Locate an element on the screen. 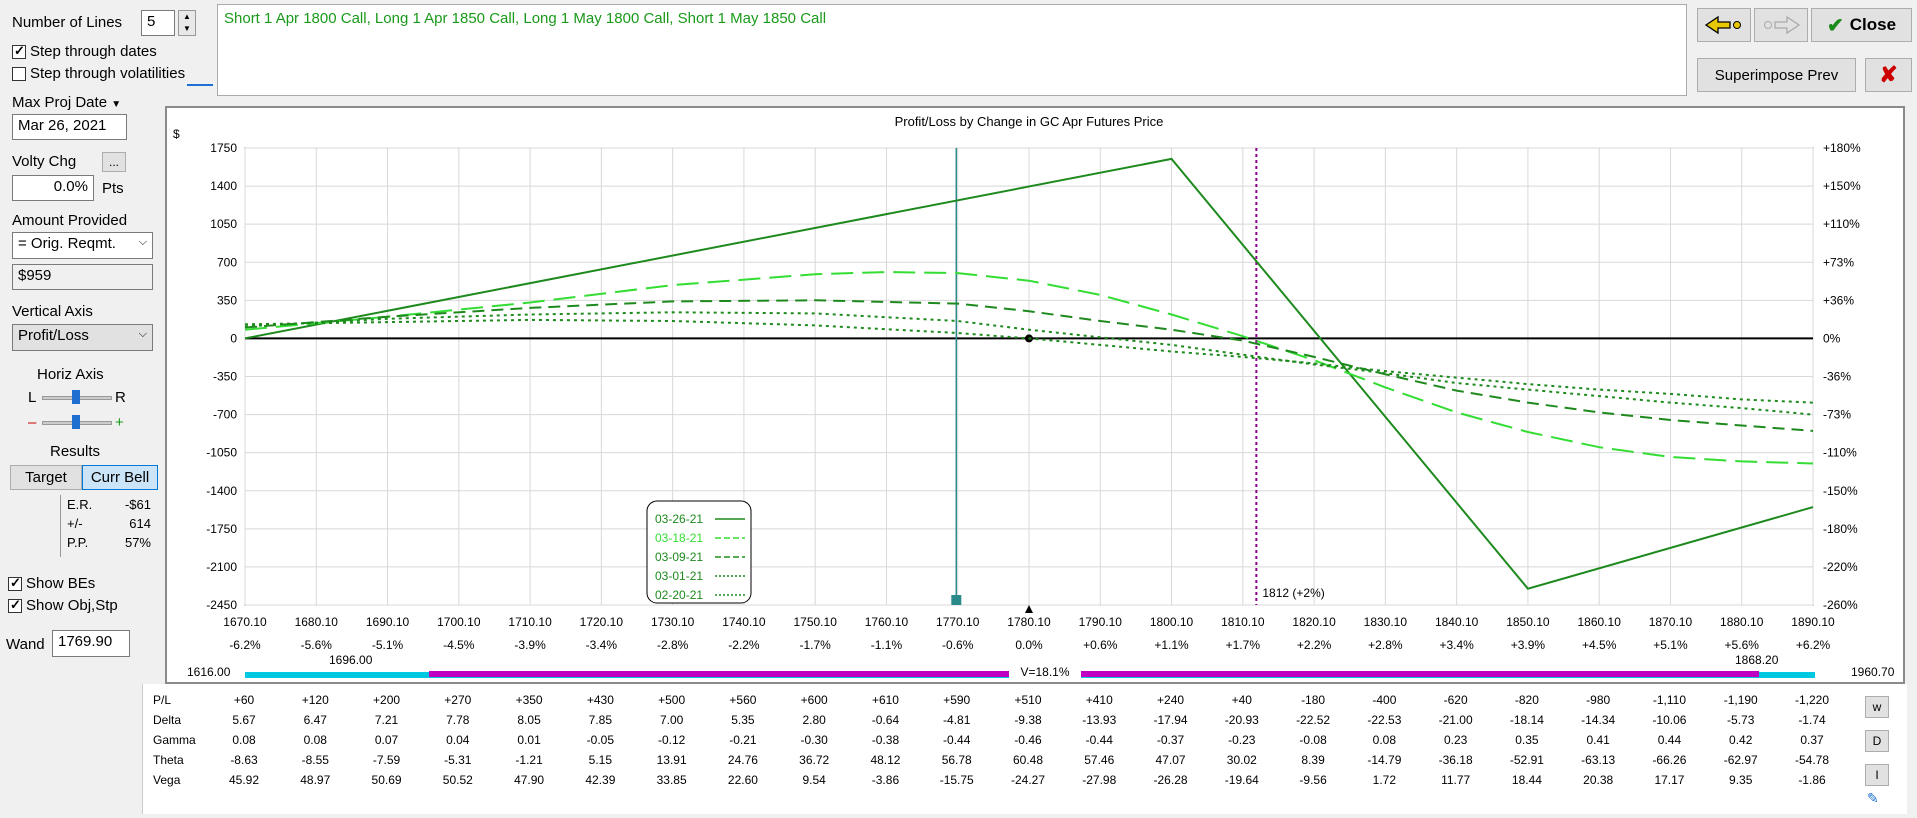 This screenshot has height=818, width=1917. y-right-tick-label: +110% is located at coordinates (1841, 224).